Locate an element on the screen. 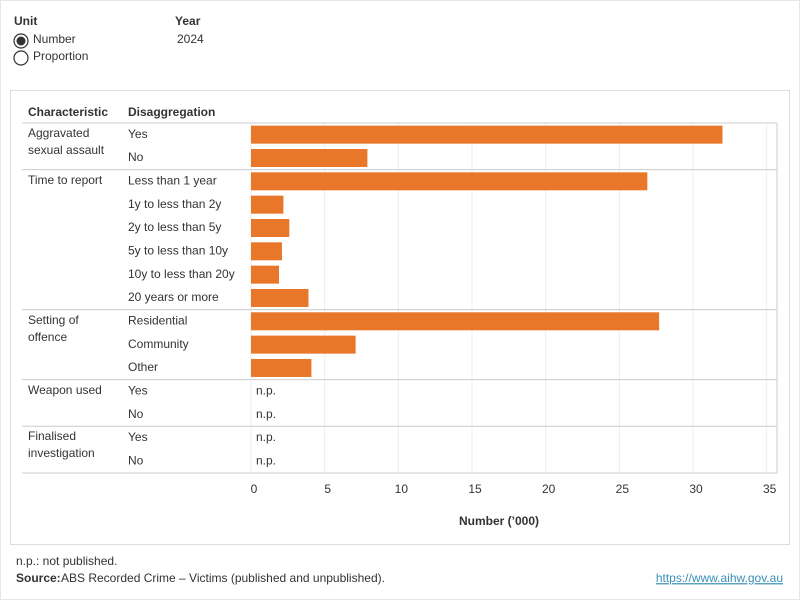 Image resolution: width=800 pixels, height=600 pixels. radio-label: Number is located at coordinates (54, 39).